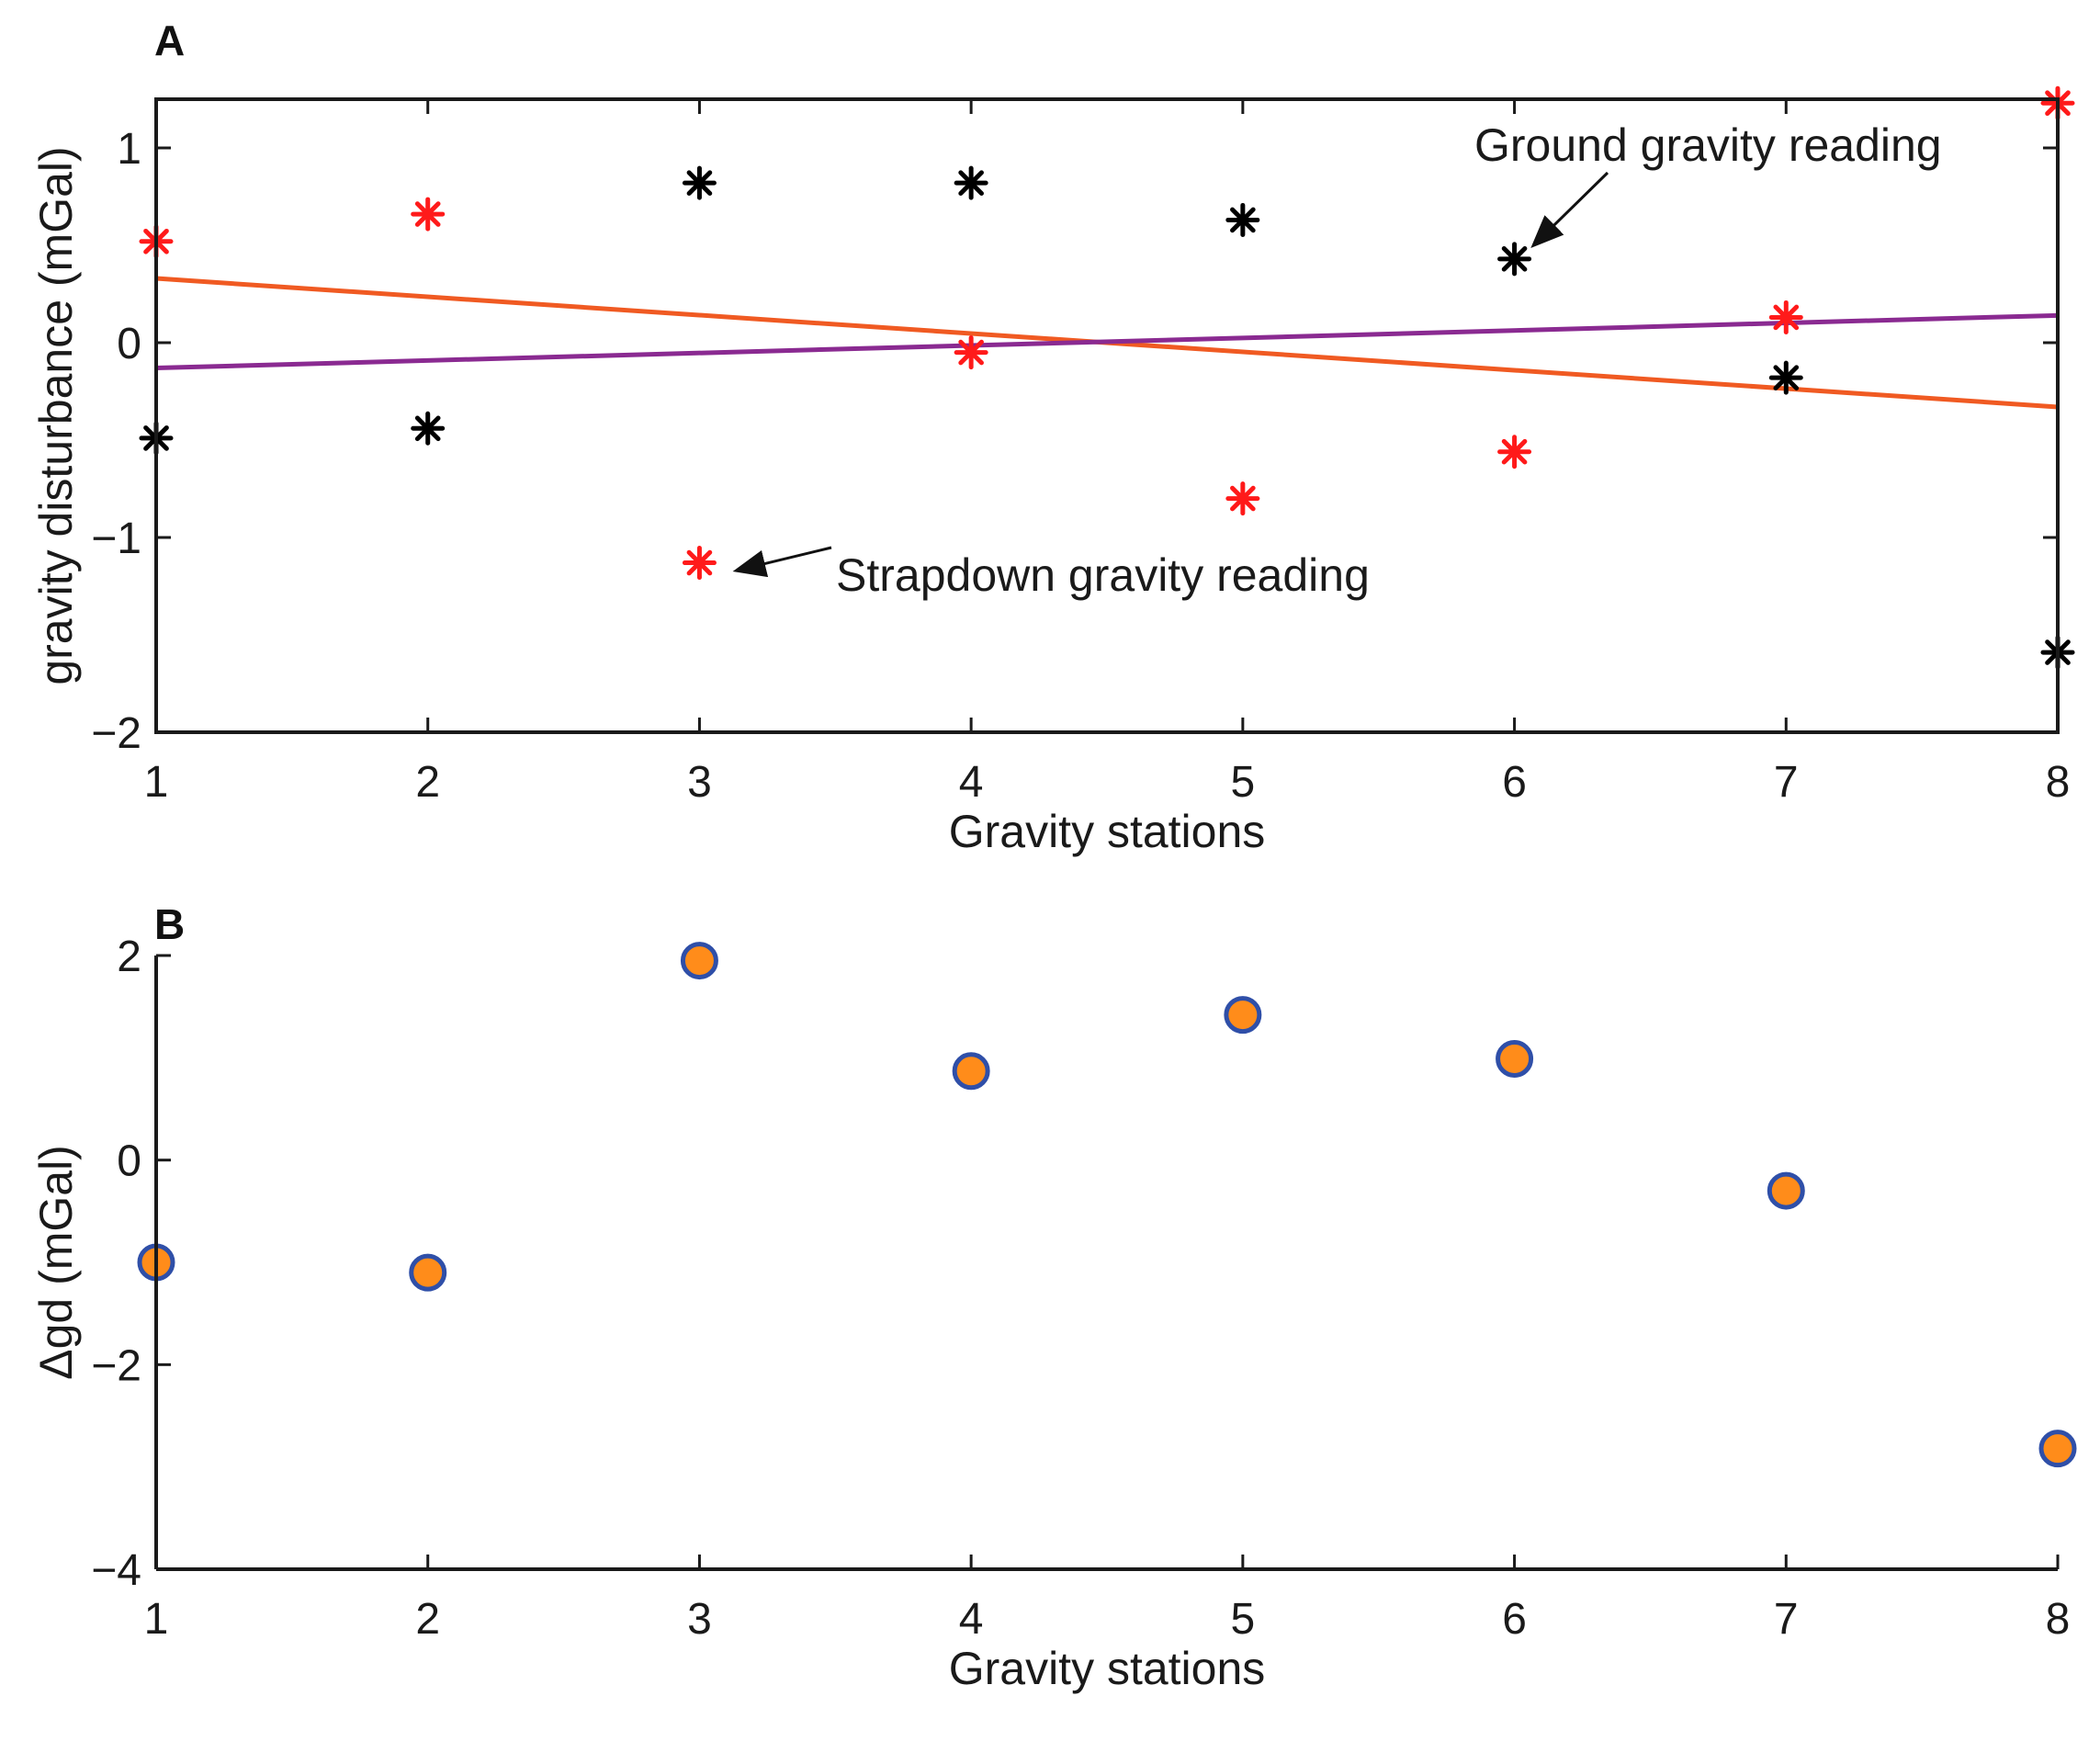 The height and width of the screenshot is (1764, 2100). Describe the element at coordinates (1107, 832) in the screenshot. I see `panel-a-x-axis-label: Gravity stations` at that location.